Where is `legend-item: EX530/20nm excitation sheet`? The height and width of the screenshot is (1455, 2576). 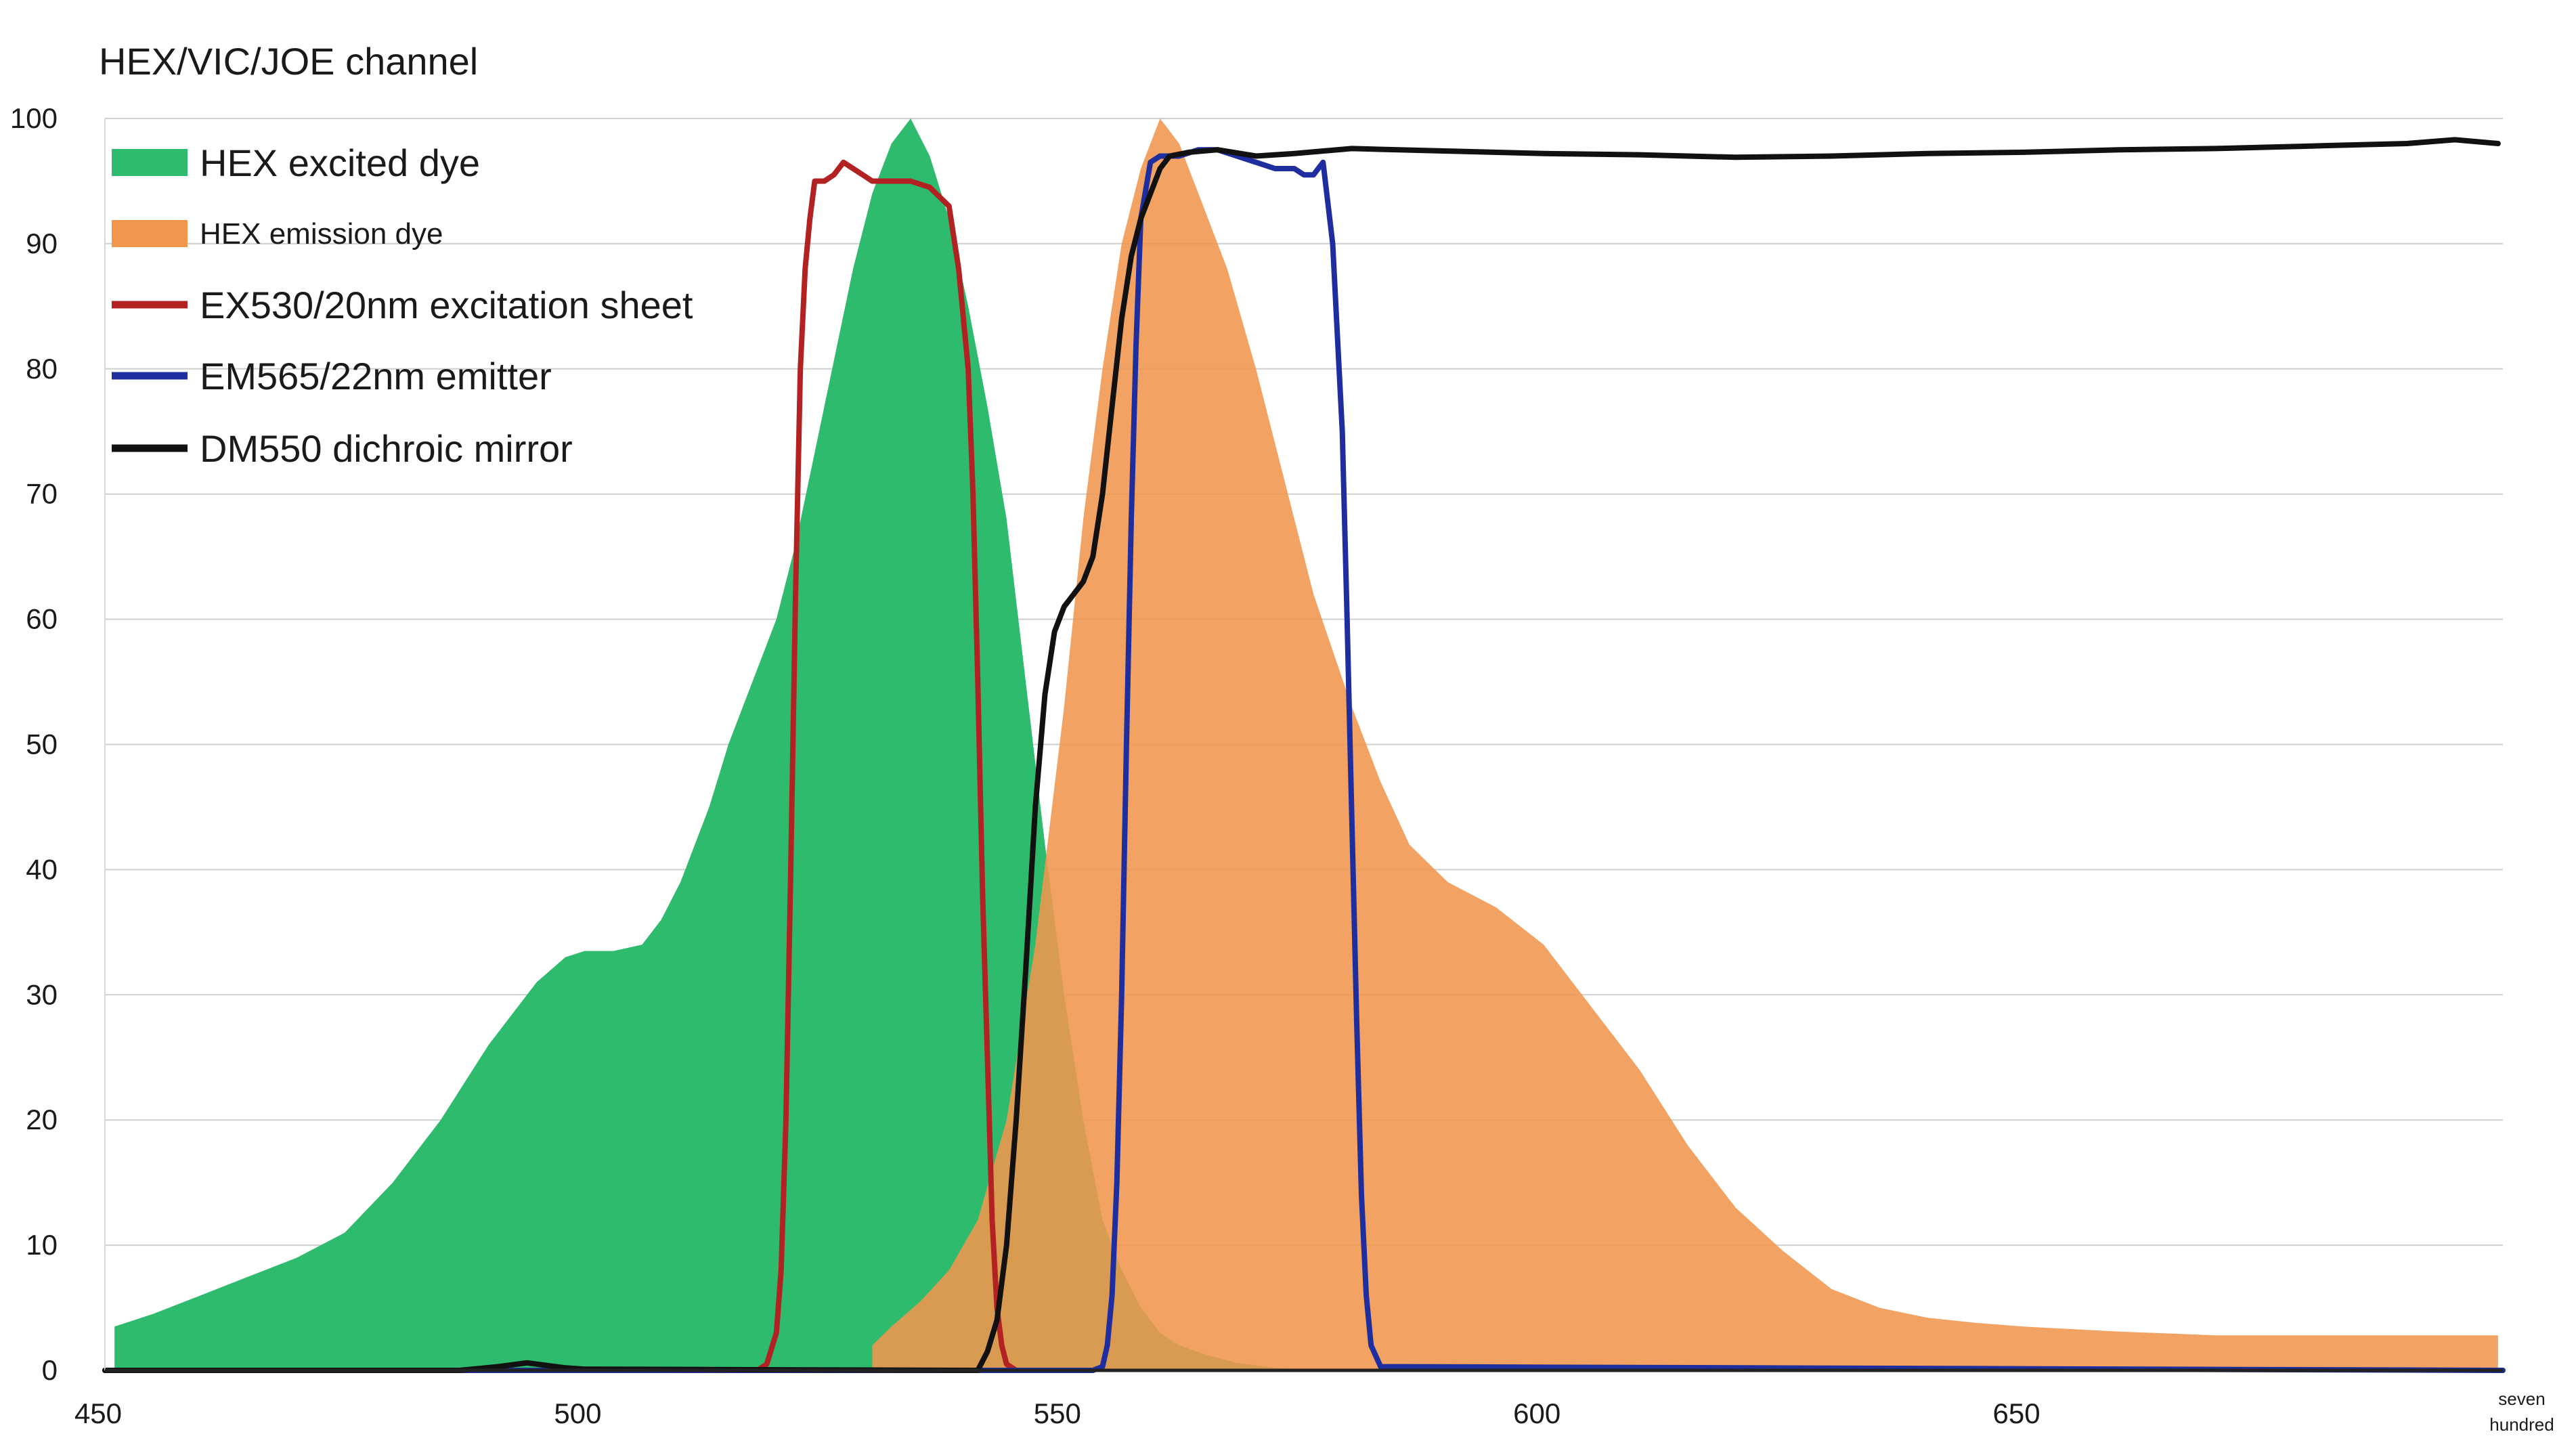
legend-item: EX530/20nm excitation sheet is located at coordinates (402, 305).